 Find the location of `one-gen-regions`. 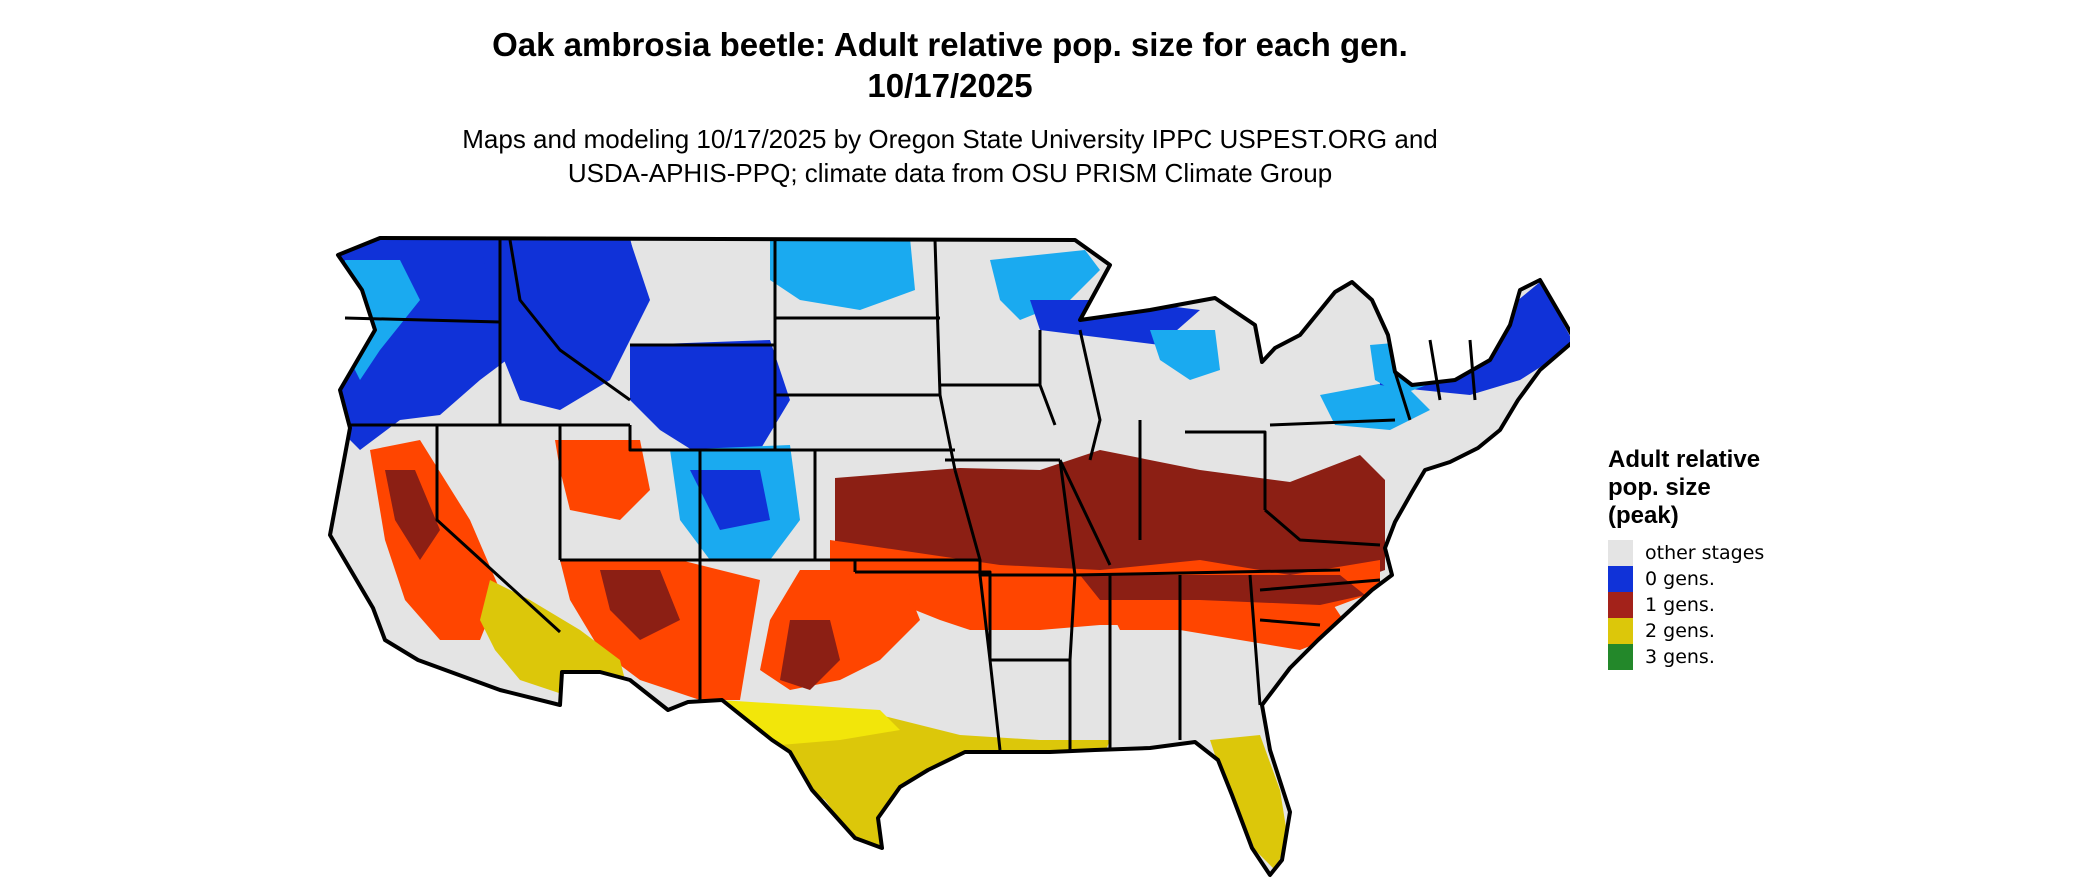

one-gen-regions is located at coordinates (877, 570).